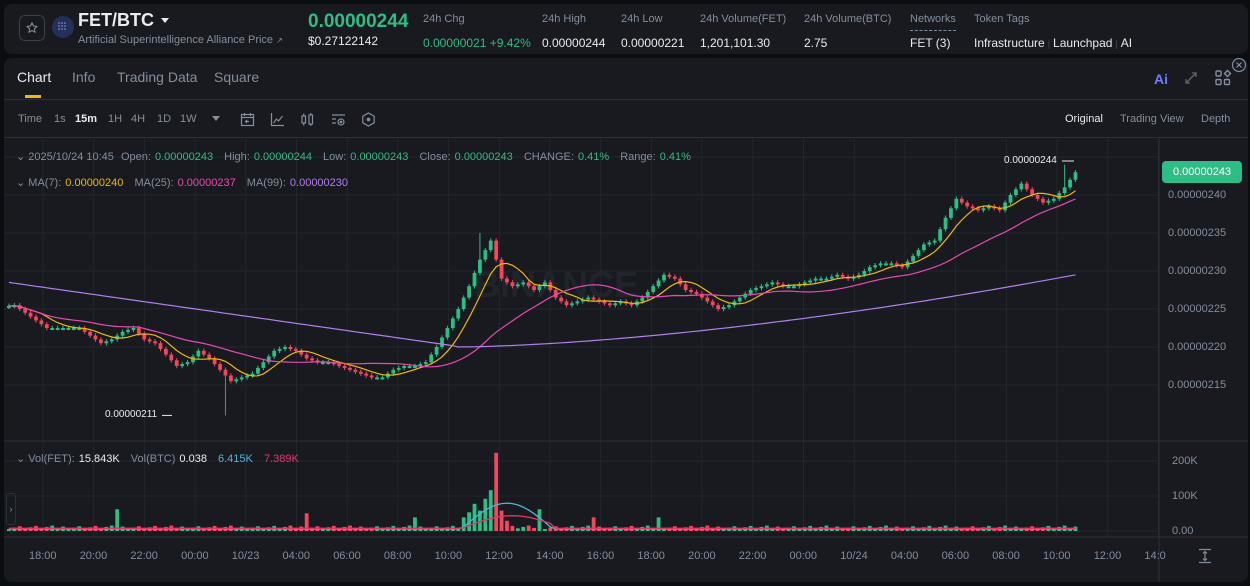 The width and height of the screenshot is (1250, 586). Describe the element at coordinates (1197, 309) in the screenshot. I see `y-tick: 0.00000225` at that location.